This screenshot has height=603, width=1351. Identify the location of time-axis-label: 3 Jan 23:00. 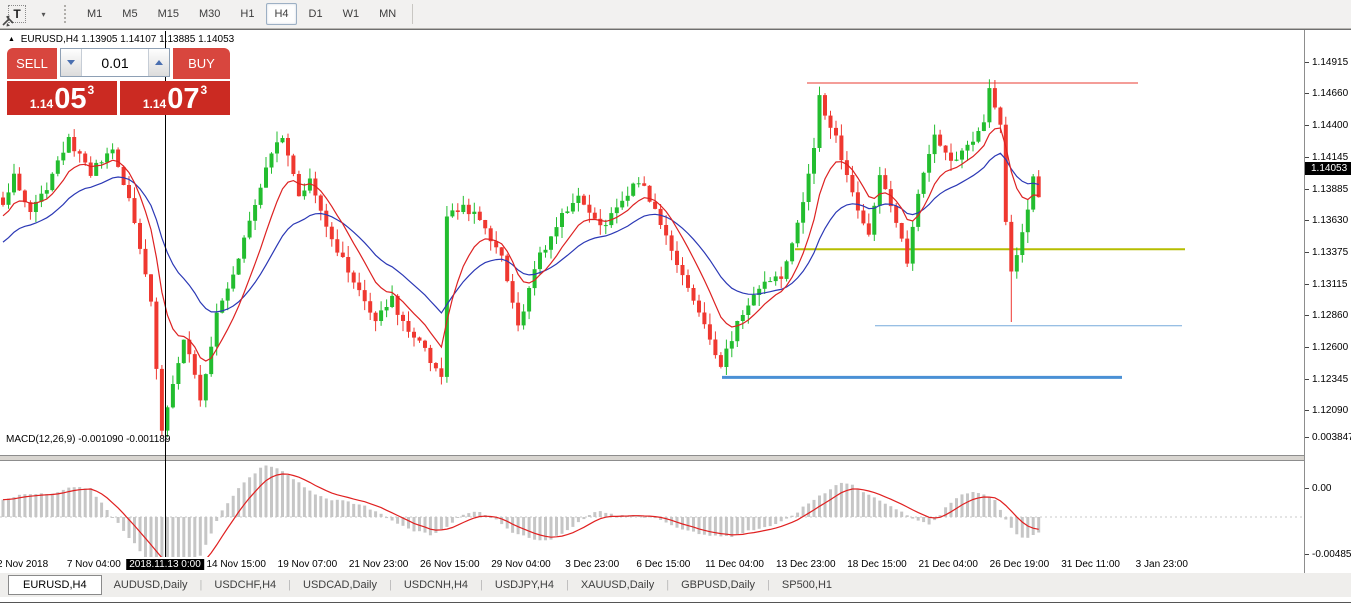
(1161, 564).